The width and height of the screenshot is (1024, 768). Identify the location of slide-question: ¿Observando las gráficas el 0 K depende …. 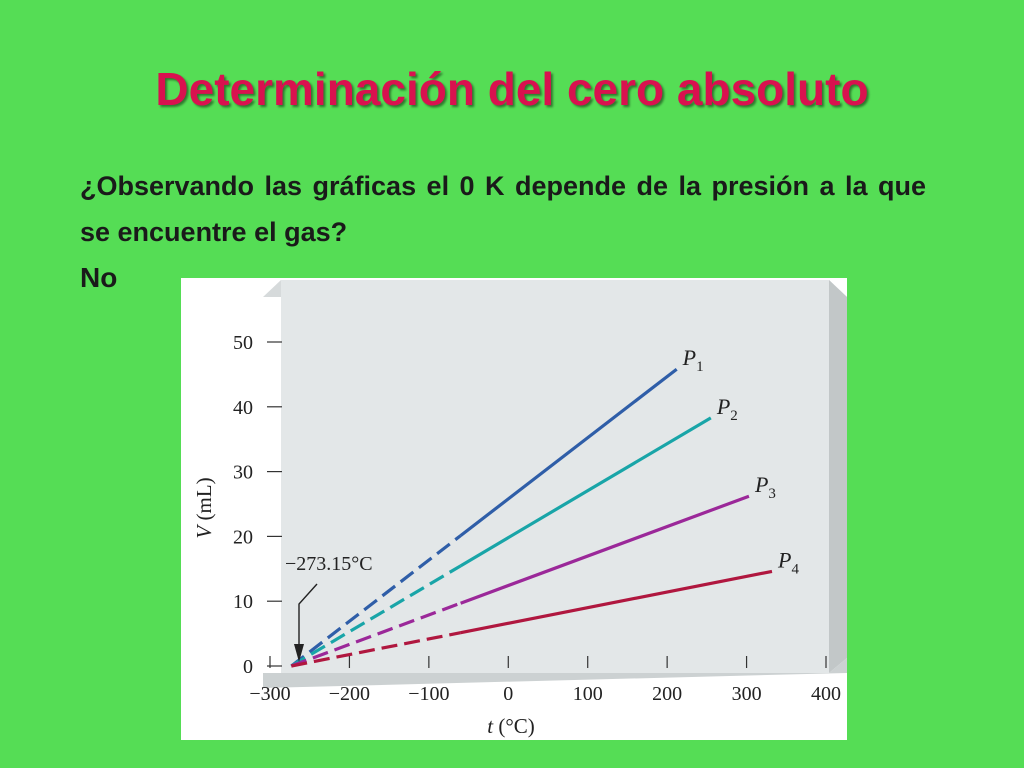
(503, 209).